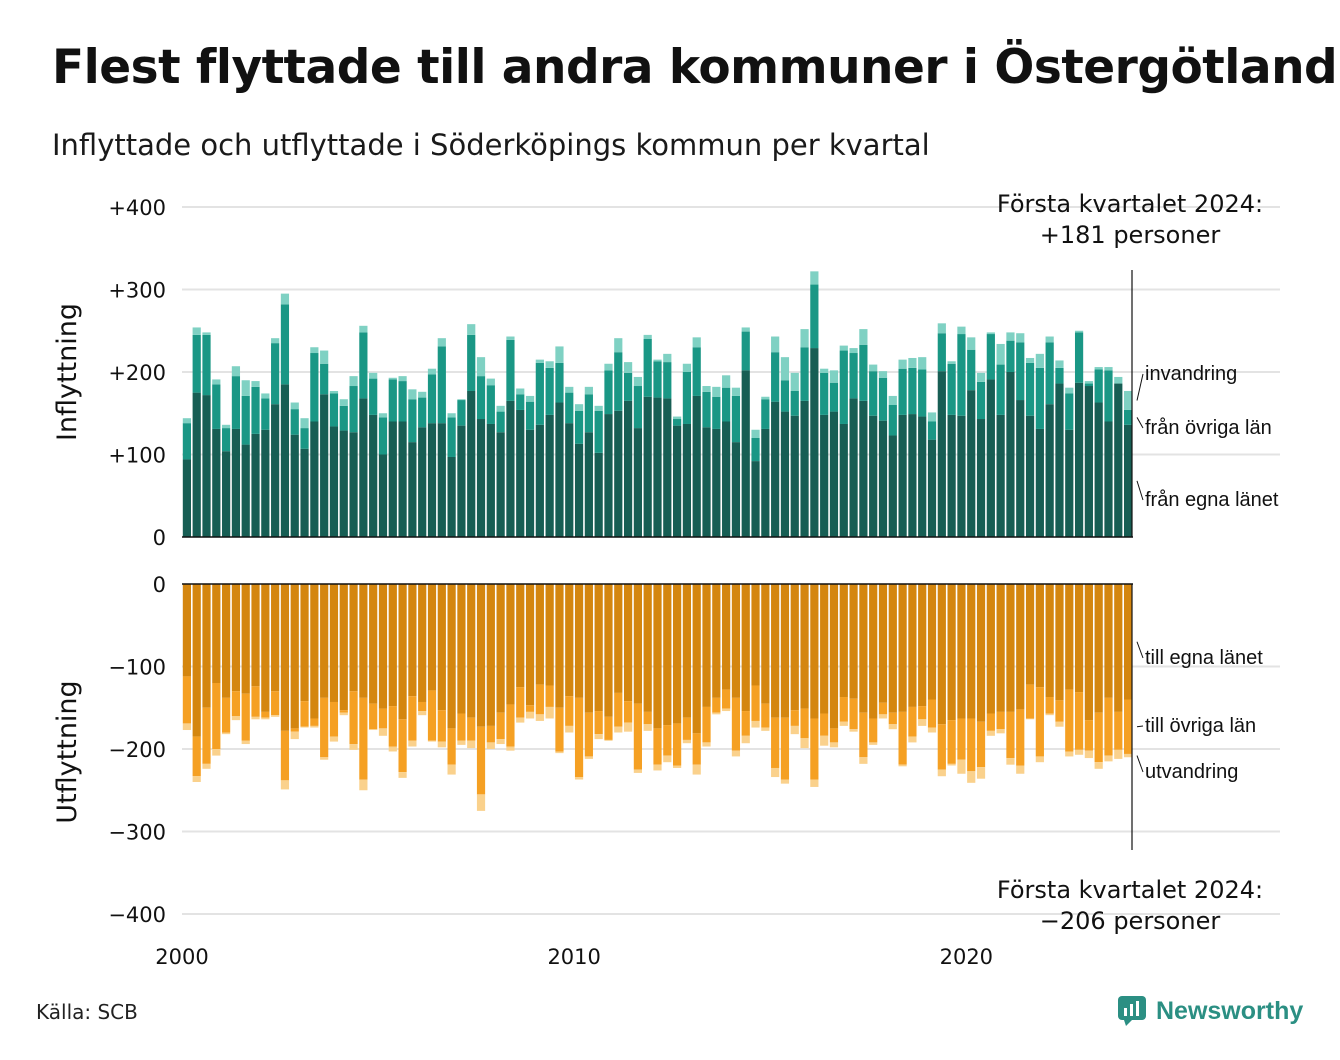 Image resolution: width=1340 pixels, height=1060 pixels. I want to click on y-tick-label: −100, so click(137, 668).